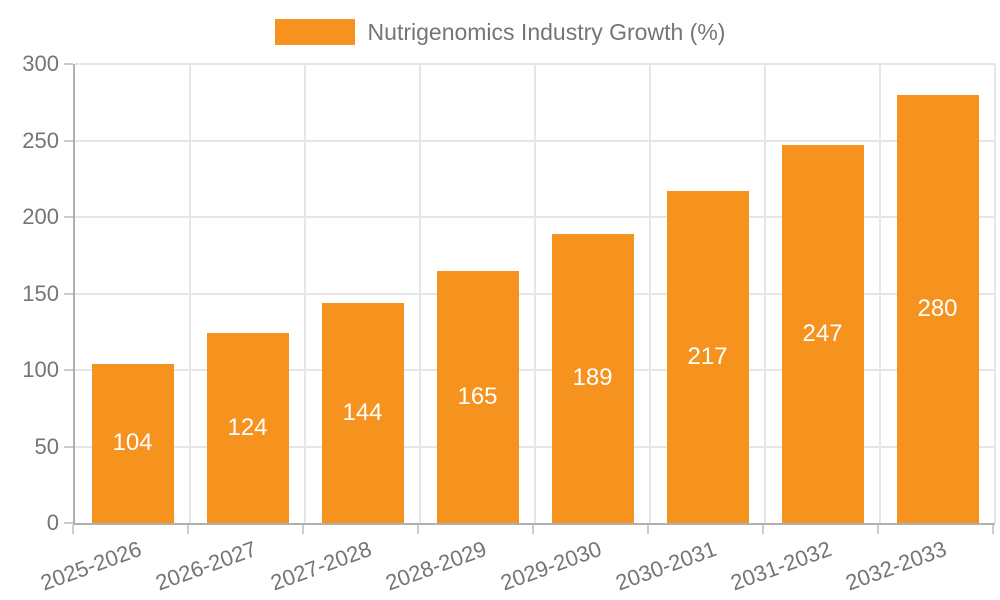 Image resolution: width=1000 pixels, height=600 pixels. I want to click on bar: 165, so click(477, 396).